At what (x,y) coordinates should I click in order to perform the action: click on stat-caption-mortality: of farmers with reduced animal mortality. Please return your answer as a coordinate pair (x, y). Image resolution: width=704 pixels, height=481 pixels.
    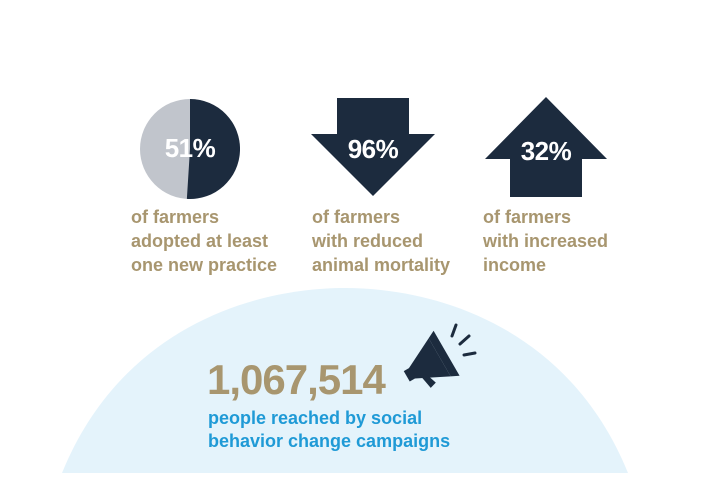
    Looking at the image, I should click on (381, 241).